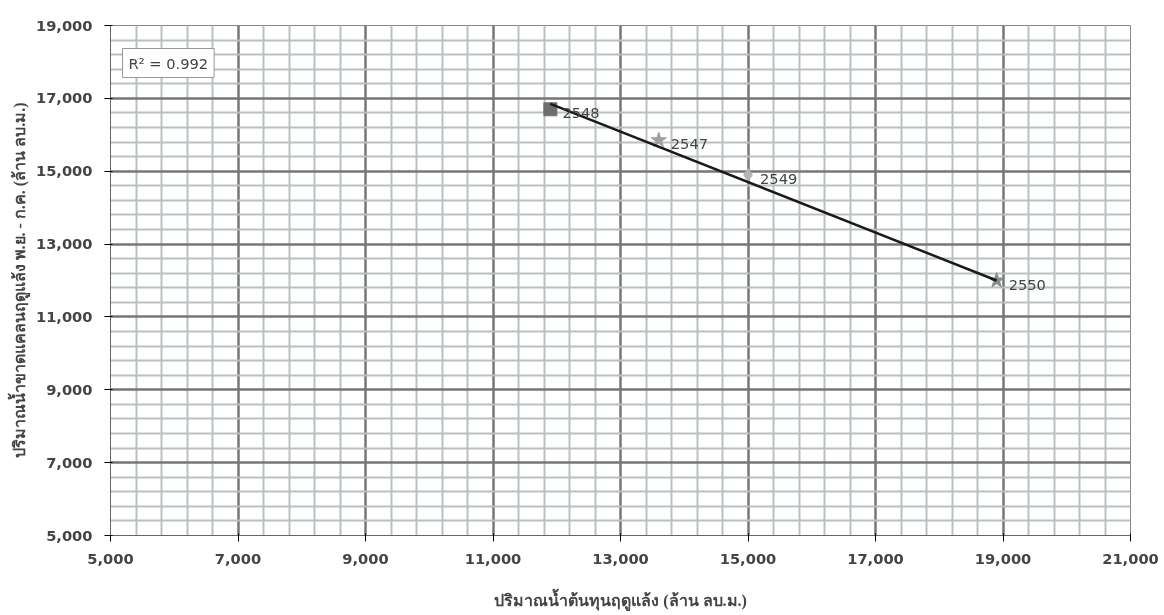 This screenshot has height=615, width=1164. I want to click on y-tick-label: 11,000, so click(64, 316).